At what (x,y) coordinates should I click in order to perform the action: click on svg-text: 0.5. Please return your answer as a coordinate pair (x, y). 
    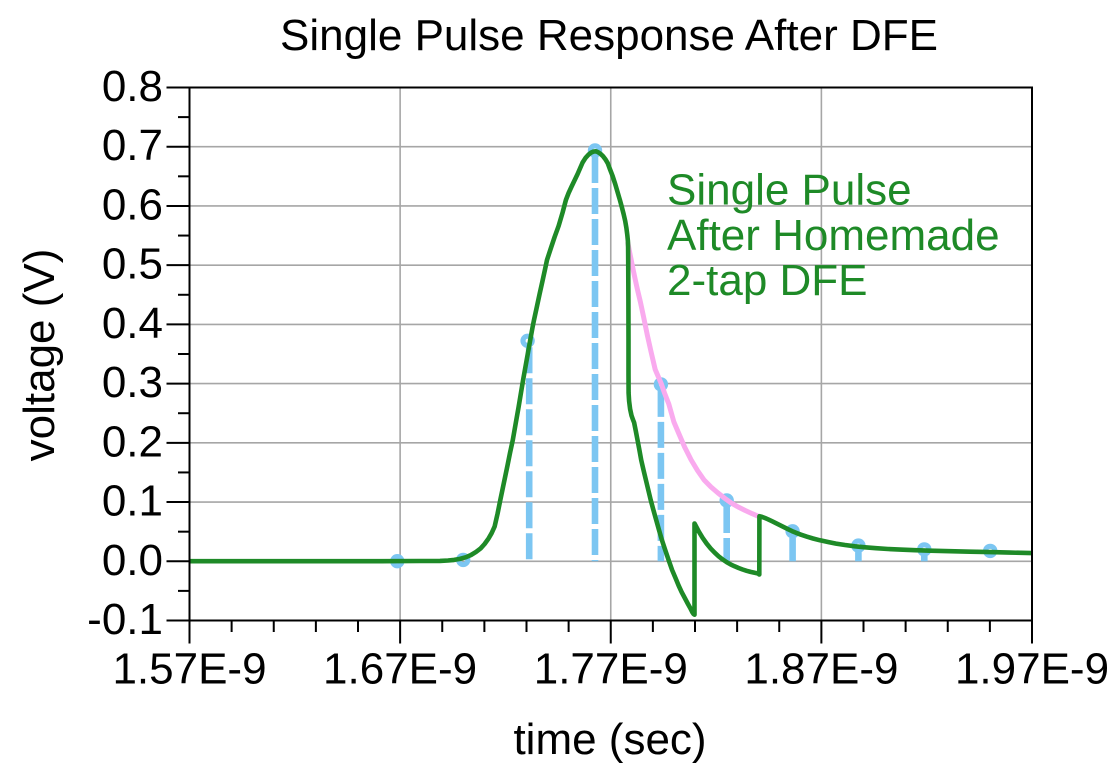
    Looking at the image, I should click on (132, 264).